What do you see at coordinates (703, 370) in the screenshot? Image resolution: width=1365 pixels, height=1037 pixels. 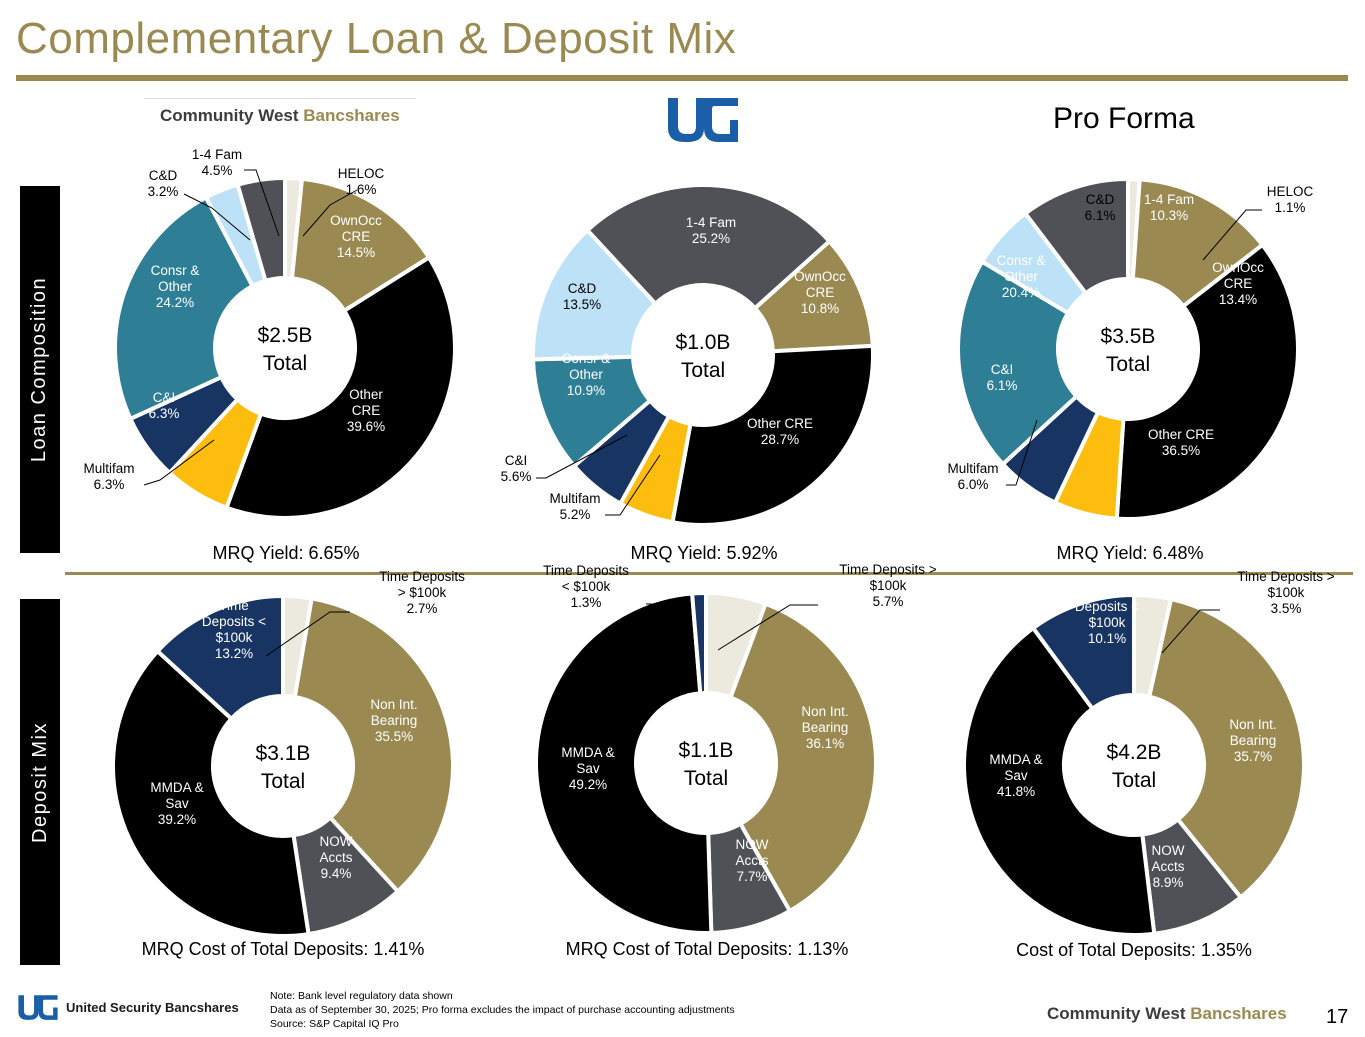 I see `center-total-line: Total` at bounding box center [703, 370].